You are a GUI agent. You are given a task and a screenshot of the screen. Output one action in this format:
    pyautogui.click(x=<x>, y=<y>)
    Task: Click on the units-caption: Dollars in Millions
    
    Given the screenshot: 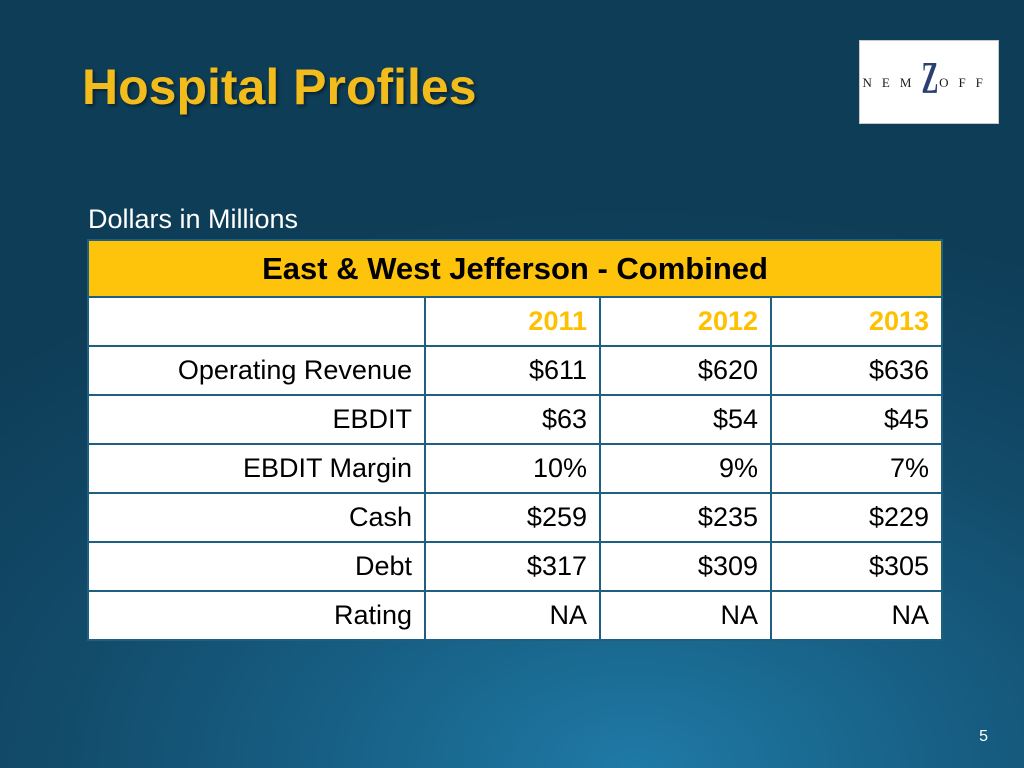 What is the action you would take?
    pyautogui.click(x=193, y=219)
    